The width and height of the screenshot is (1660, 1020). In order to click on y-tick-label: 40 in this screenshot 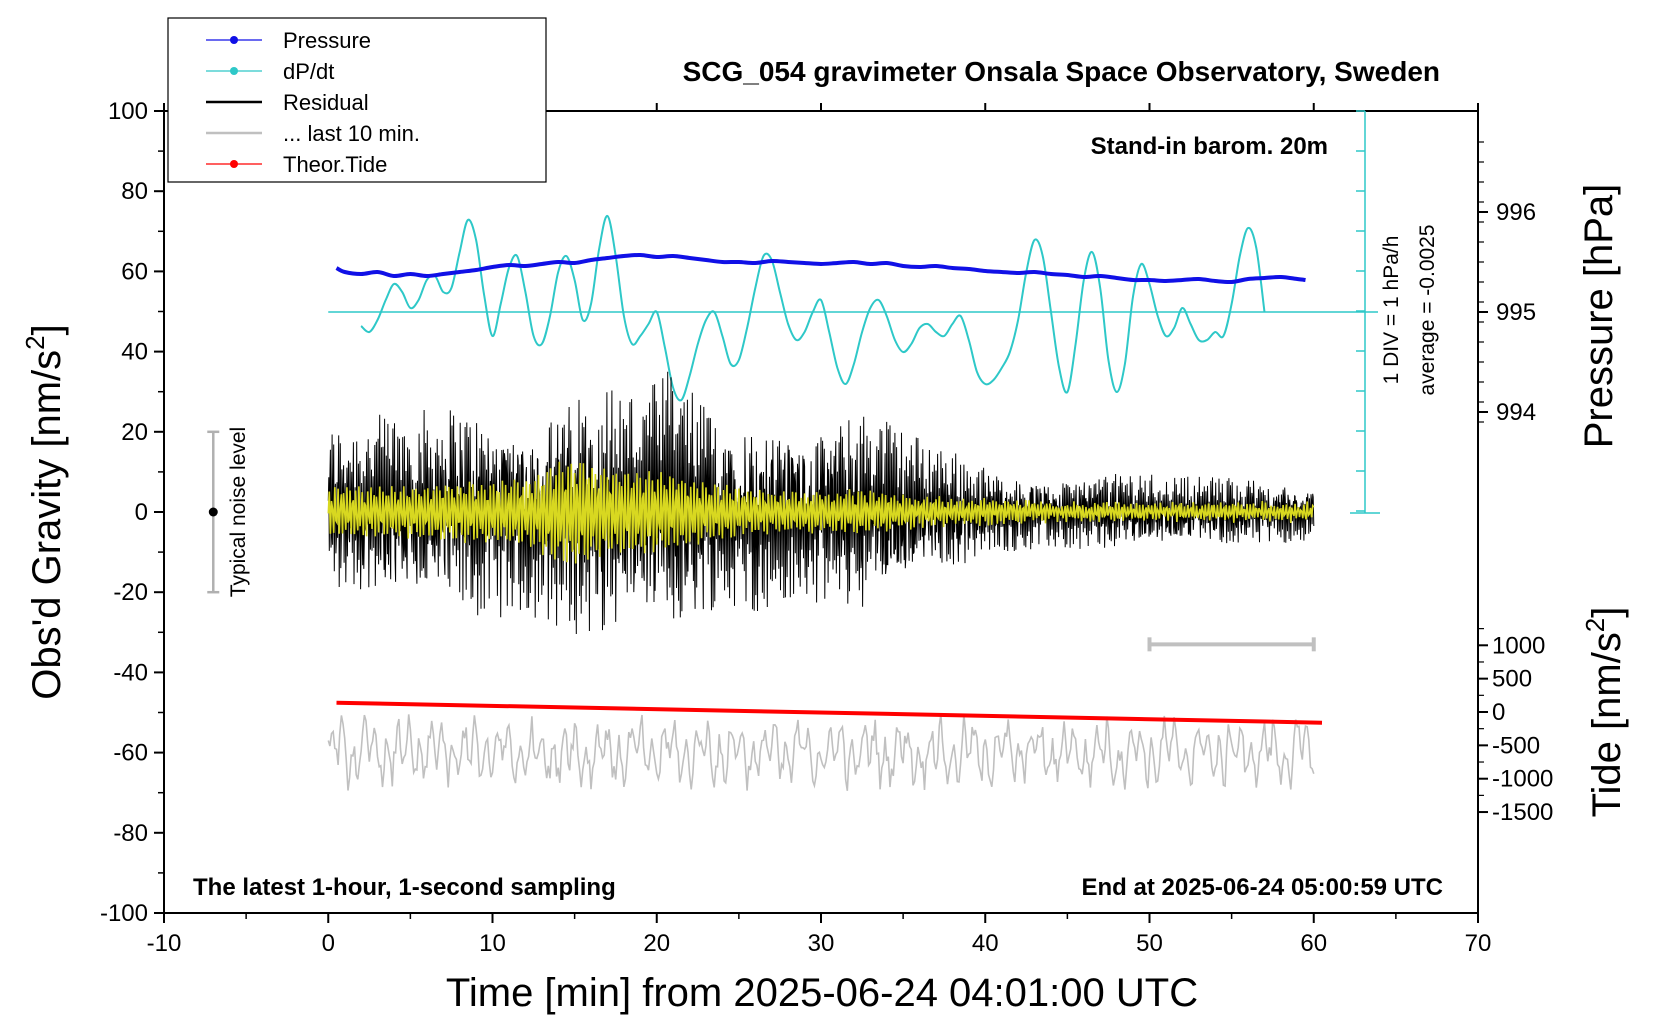, I will do `click(134, 352)`.